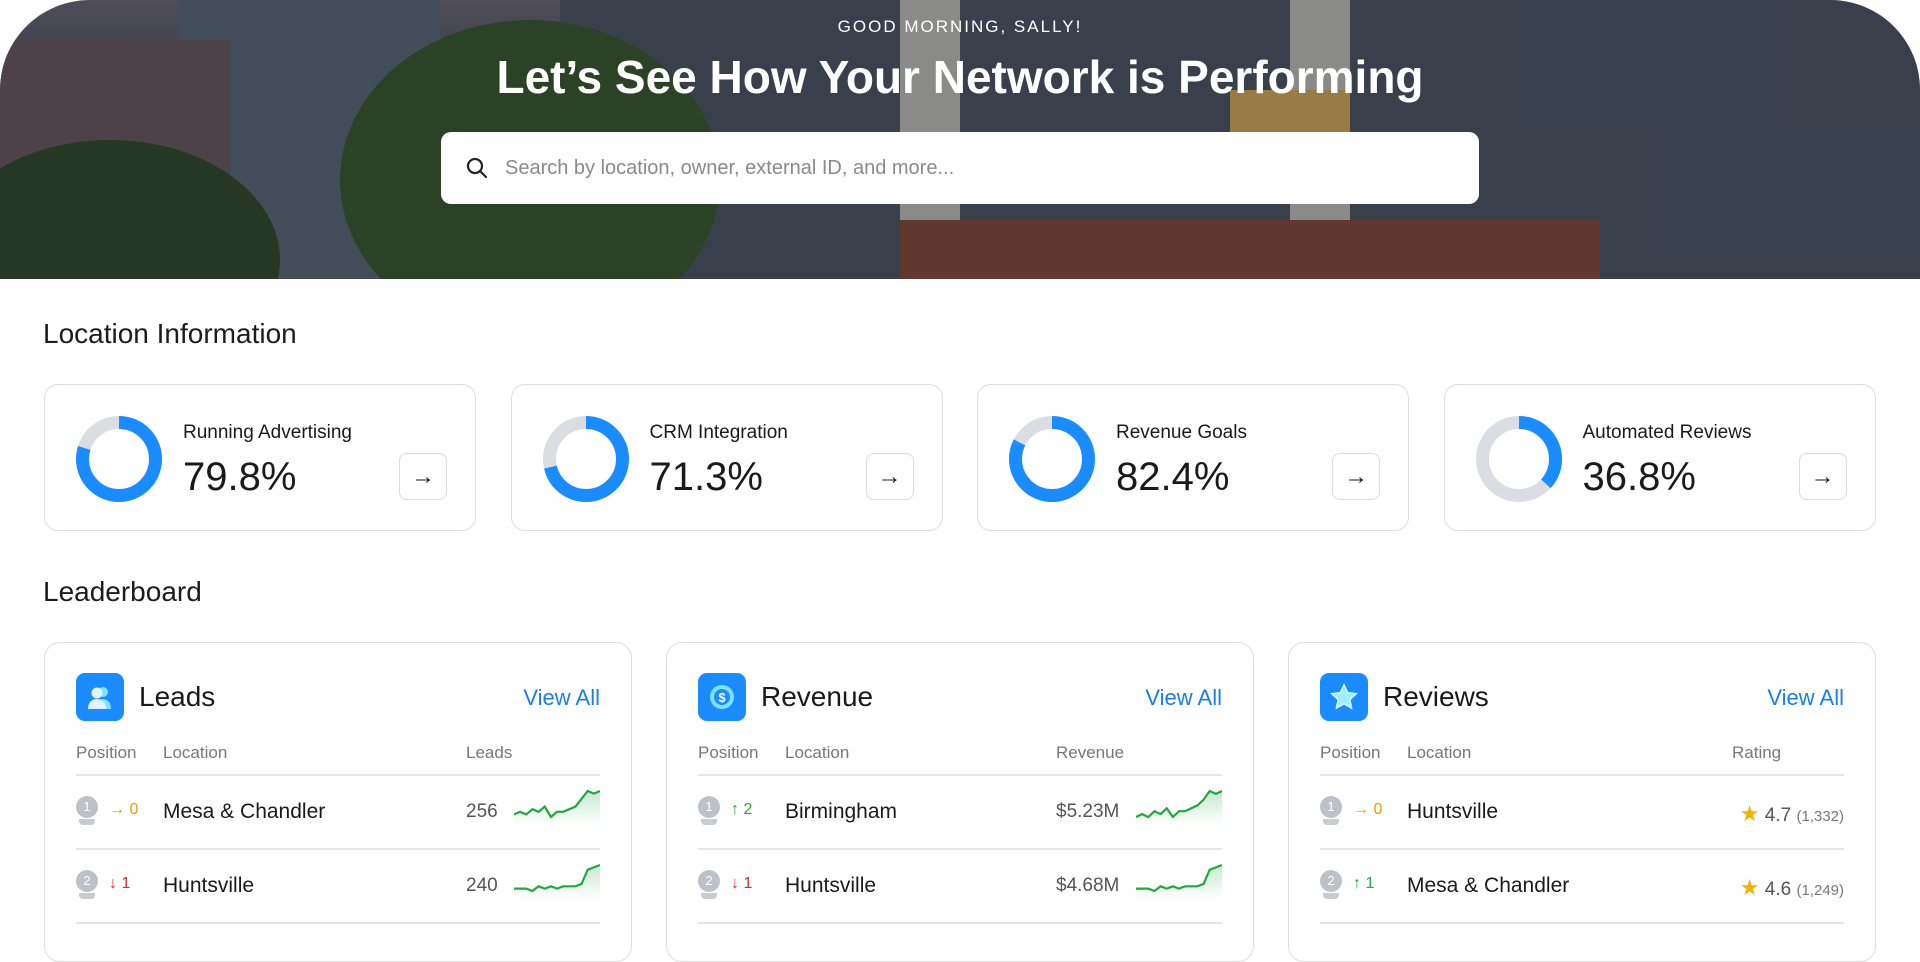 The image size is (1920, 962). I want to click on search-input, so click(955, 168).